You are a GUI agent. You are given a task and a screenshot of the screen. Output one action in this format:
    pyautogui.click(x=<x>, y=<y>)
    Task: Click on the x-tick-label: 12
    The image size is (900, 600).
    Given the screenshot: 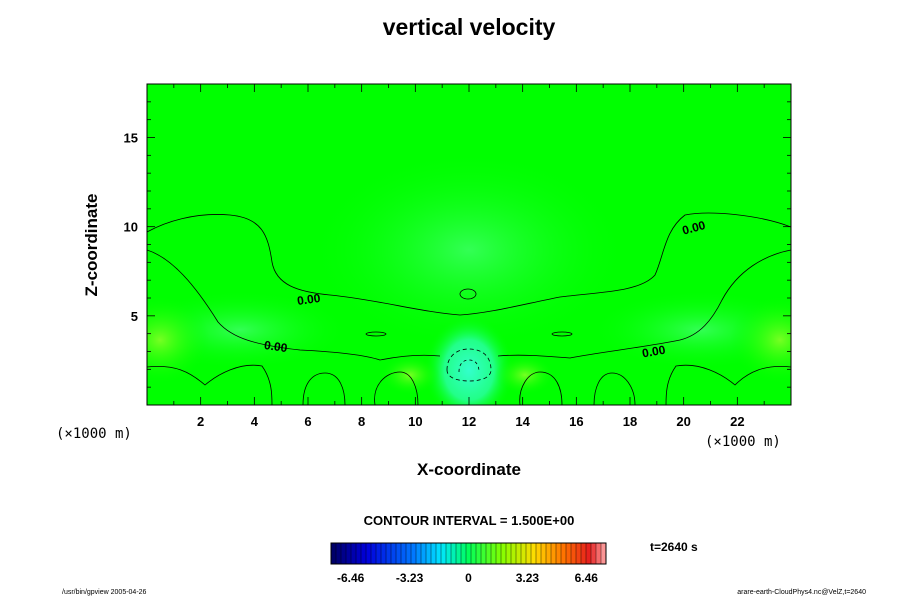 What is the action you would take?
    pyautogui.click(x=469, y=421)
    